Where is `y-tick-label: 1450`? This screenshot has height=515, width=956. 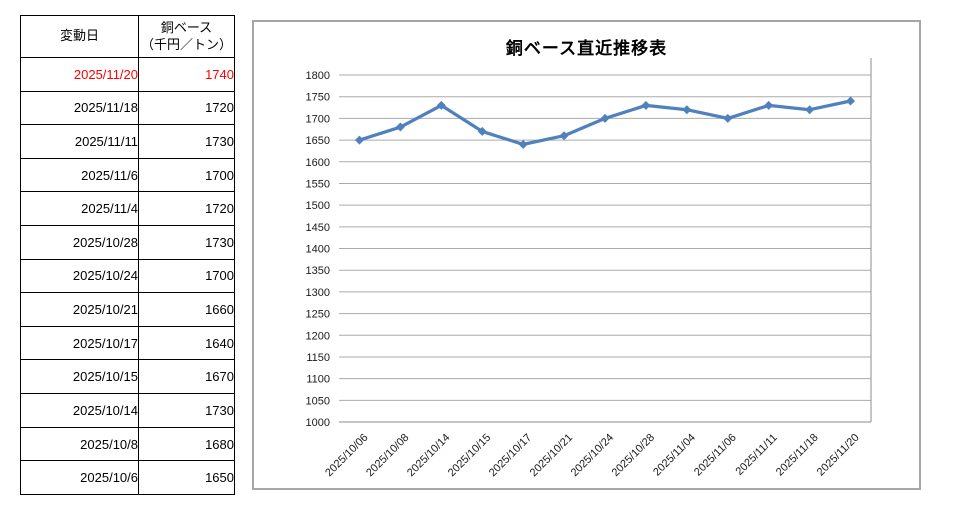
y-tick-label: 1450 is located at coordinates (318, 228).